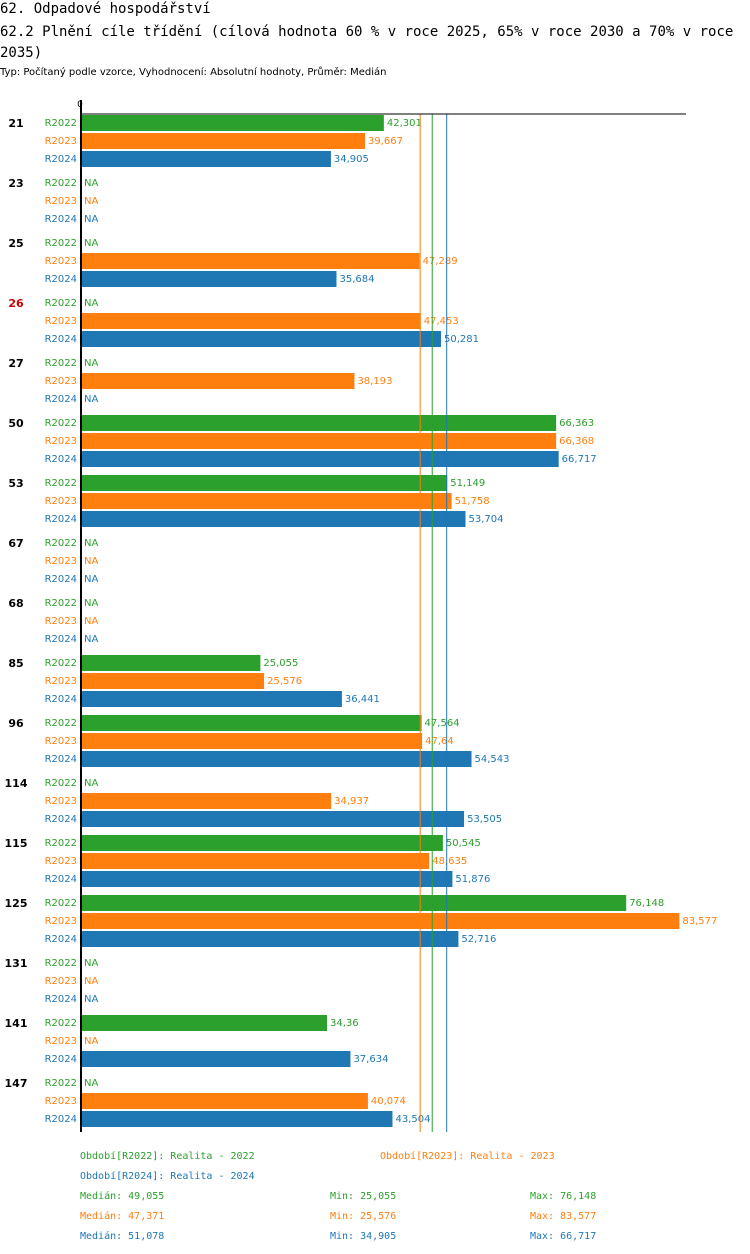 The image size is (750, 1254). Describe the element at coordinates (270, 939) in the screenshot. I see `bar-125-r2024` at that location.